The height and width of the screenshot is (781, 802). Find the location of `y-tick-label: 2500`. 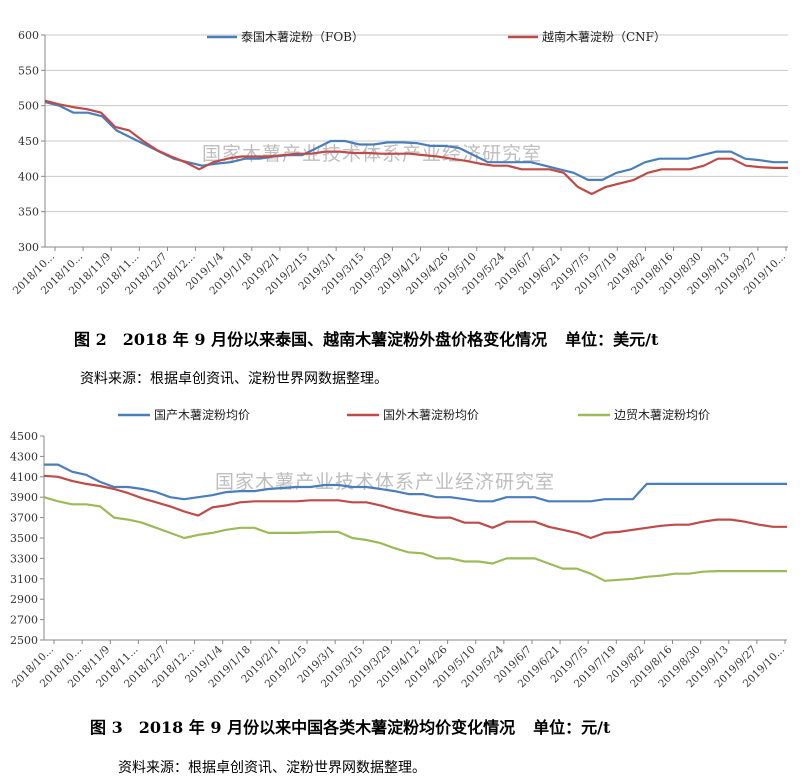

y-tick-label: 2500 is located at coordinates (24, 640).